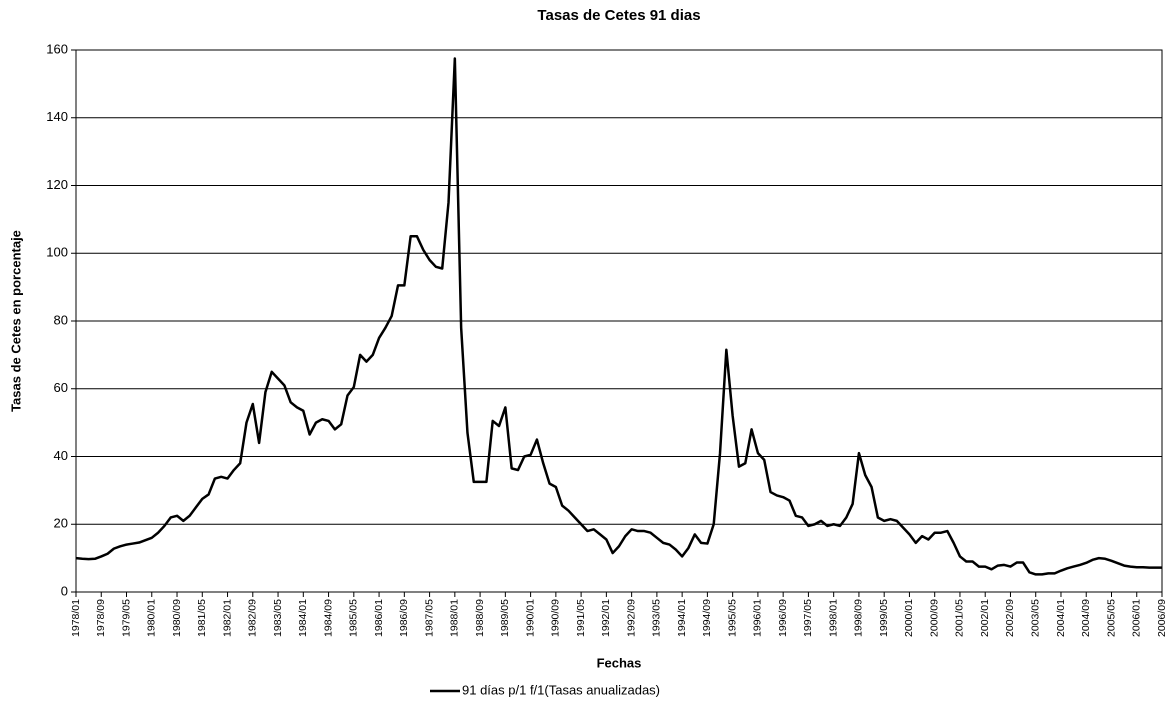 The image size is (1167, 708). I want to click on x-tick-label: 1994/09, so click(707, 618).